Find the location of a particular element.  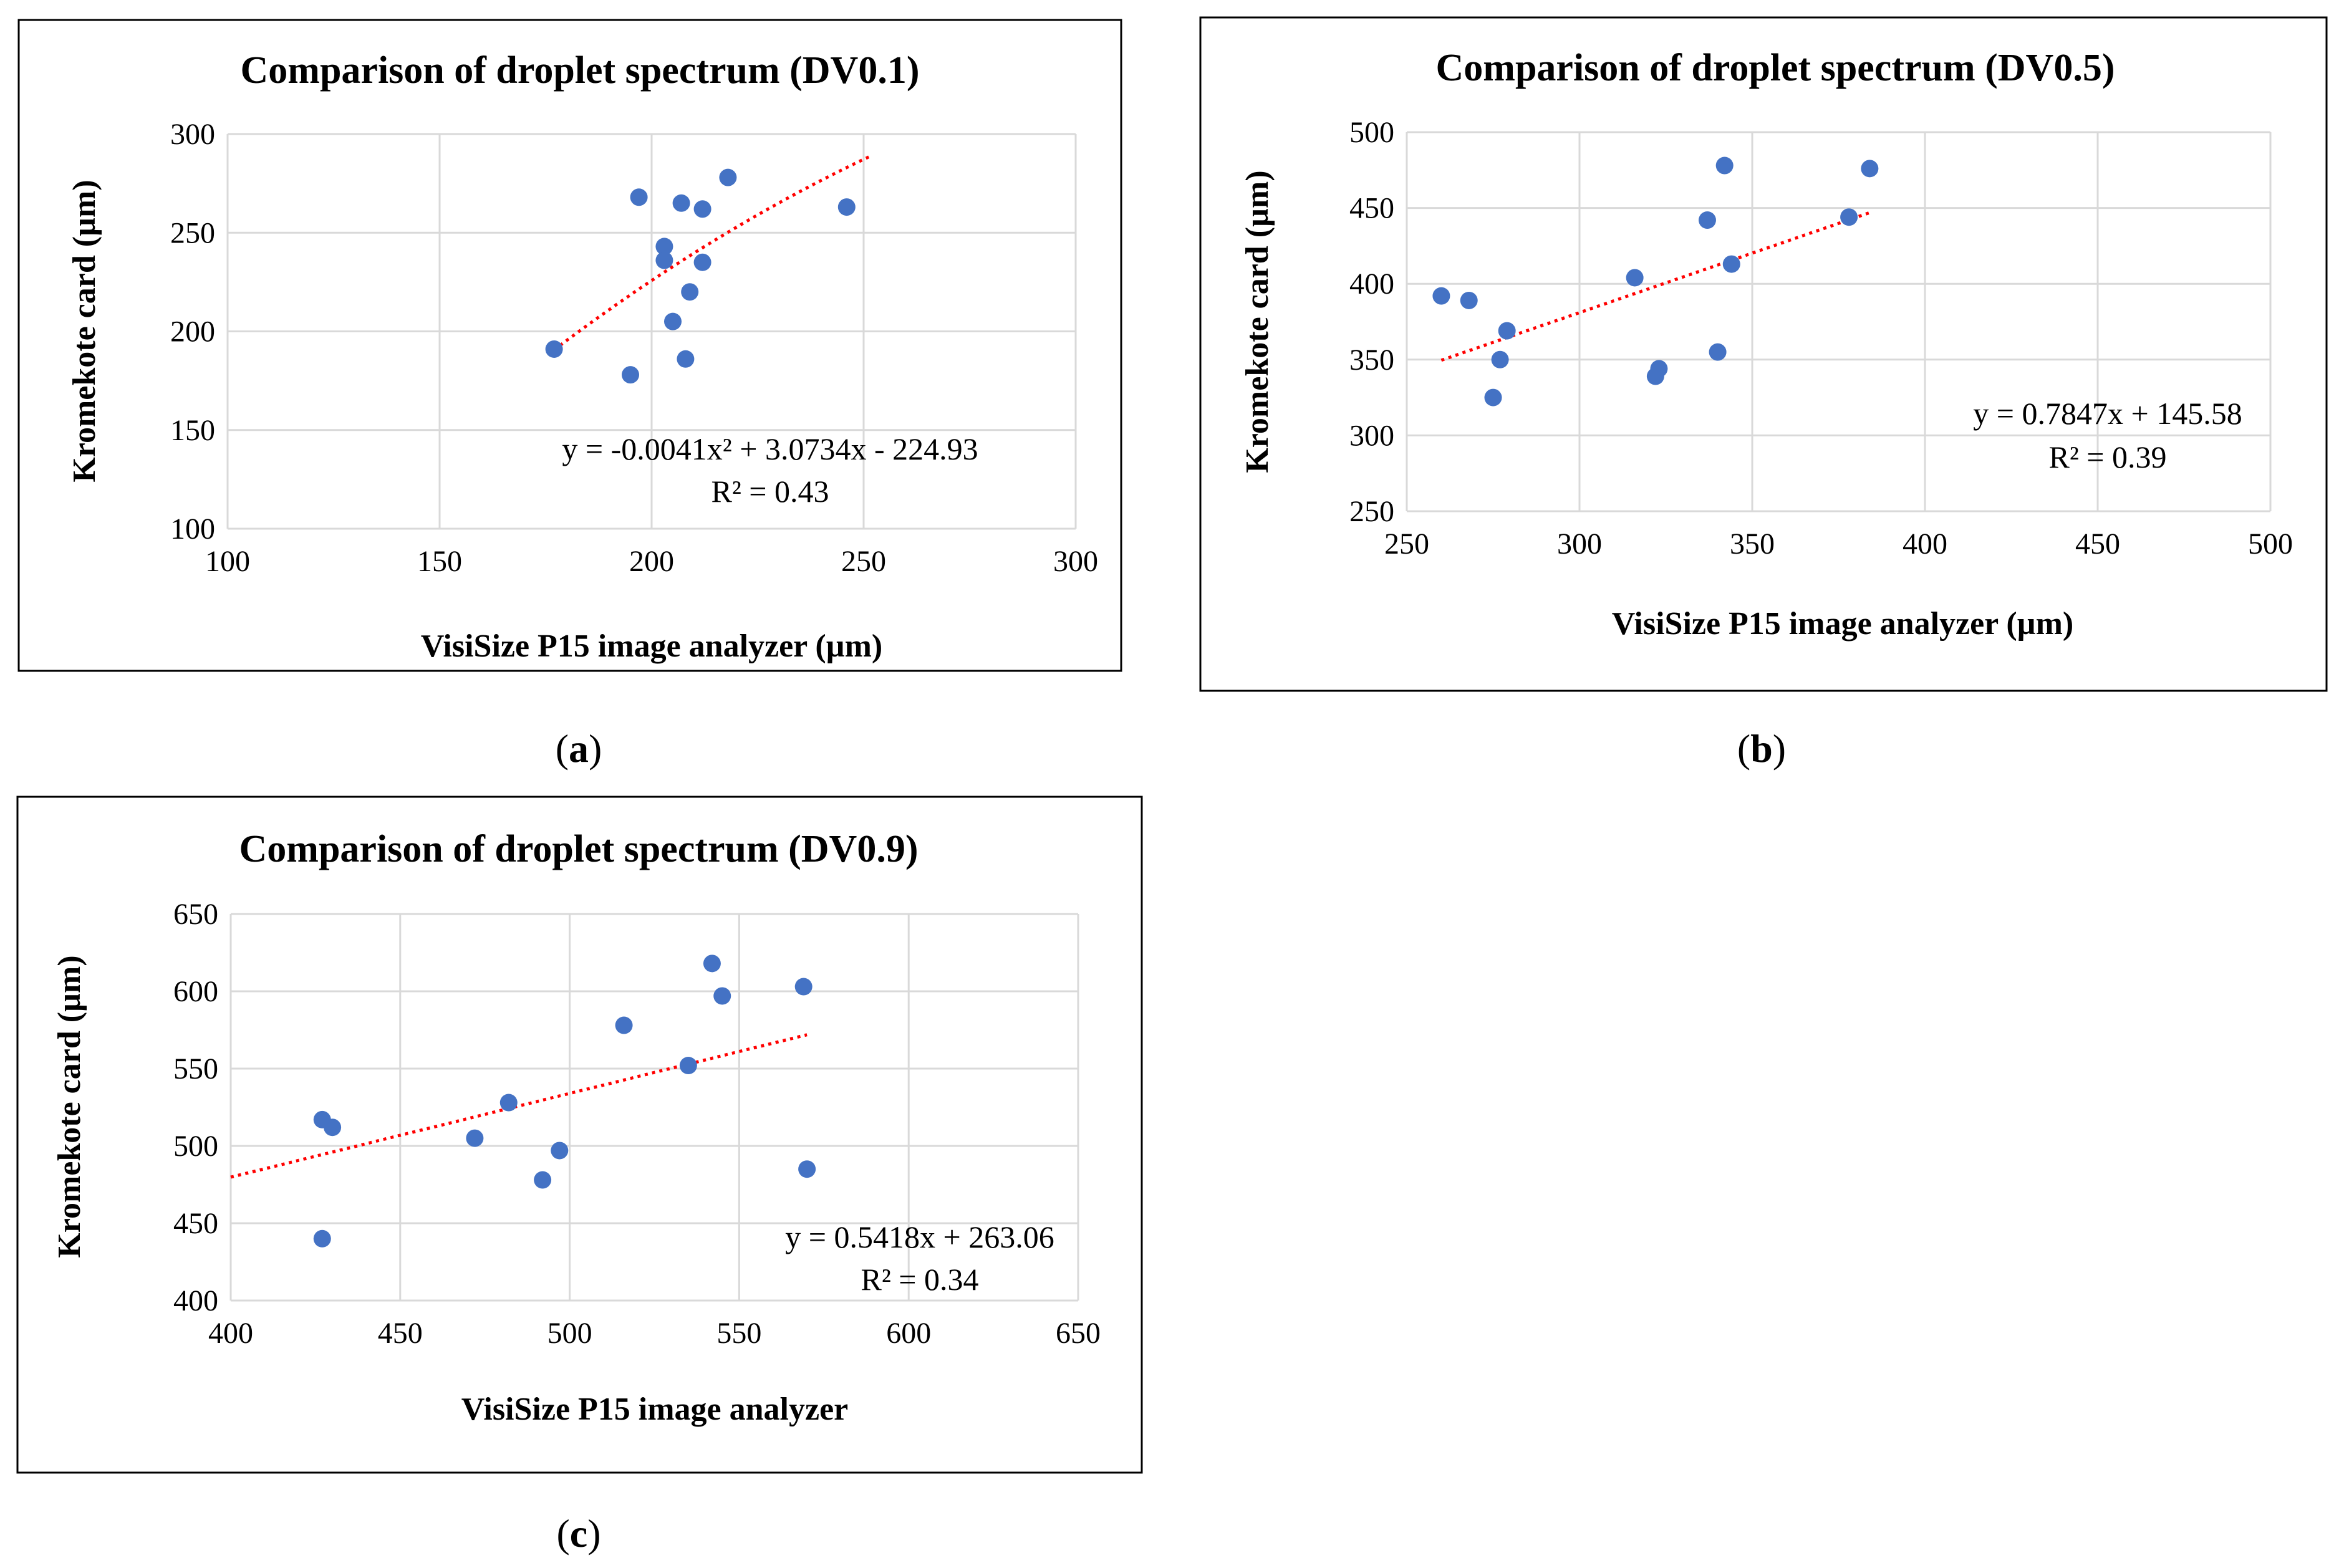

chart-c-xtick-4: 600 is located at coordinates (908, 1333).